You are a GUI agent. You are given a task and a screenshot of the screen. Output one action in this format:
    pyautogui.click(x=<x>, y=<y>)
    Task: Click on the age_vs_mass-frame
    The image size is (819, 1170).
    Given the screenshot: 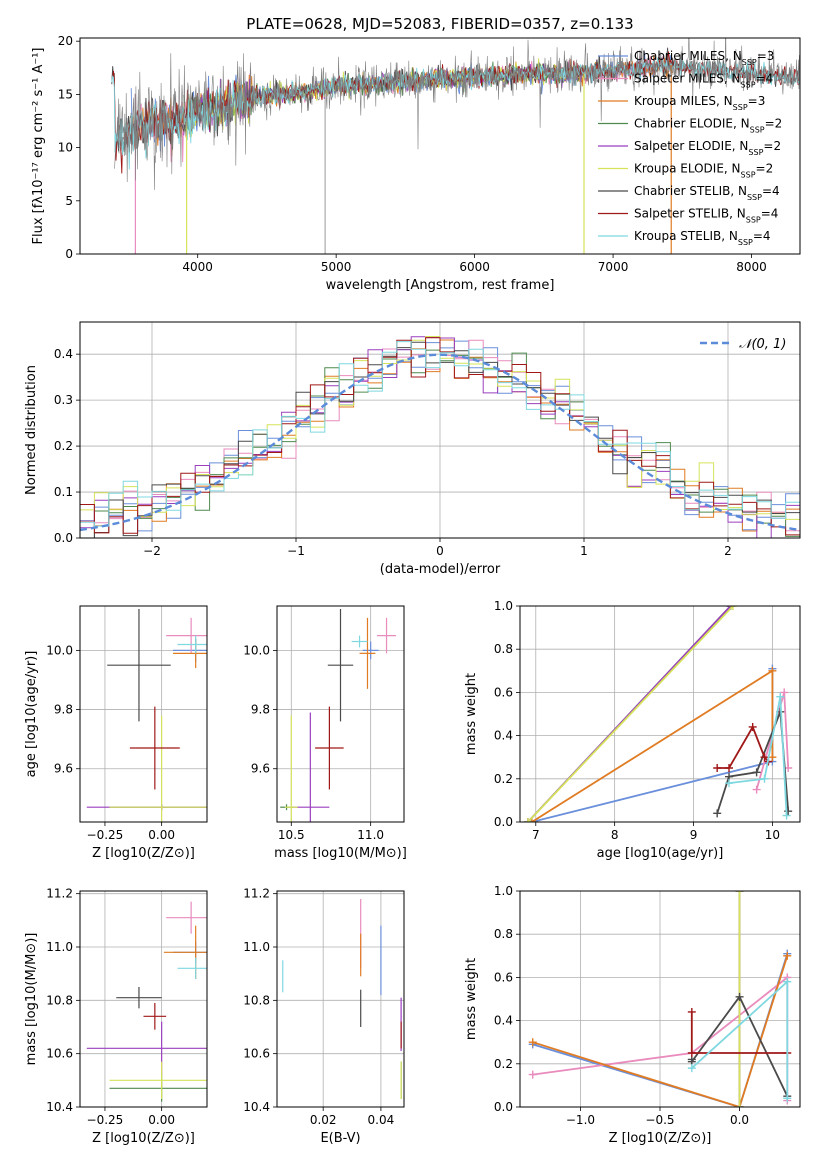 What is the action you would take?
    pyautogui.click(x=340, y=714)
    